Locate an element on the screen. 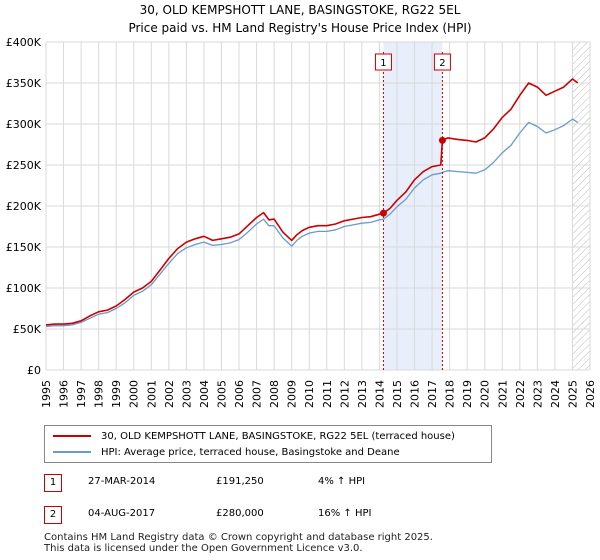  x-tick-label: 2000 is located at coordinates (134, 394).